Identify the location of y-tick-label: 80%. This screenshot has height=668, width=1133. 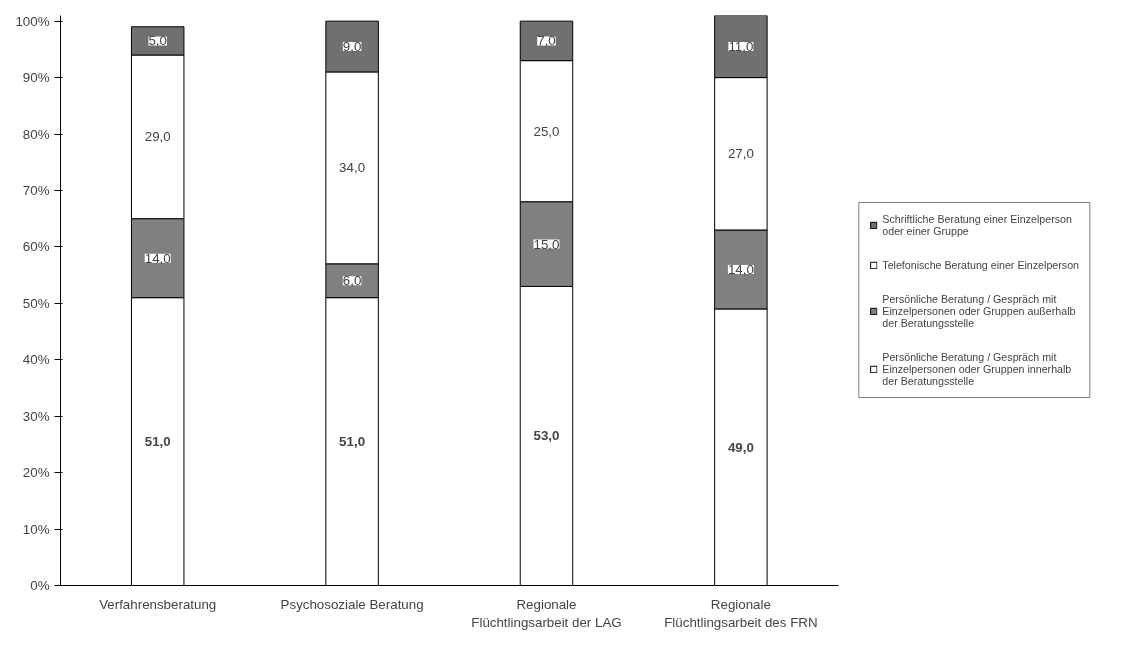
(36, 134).